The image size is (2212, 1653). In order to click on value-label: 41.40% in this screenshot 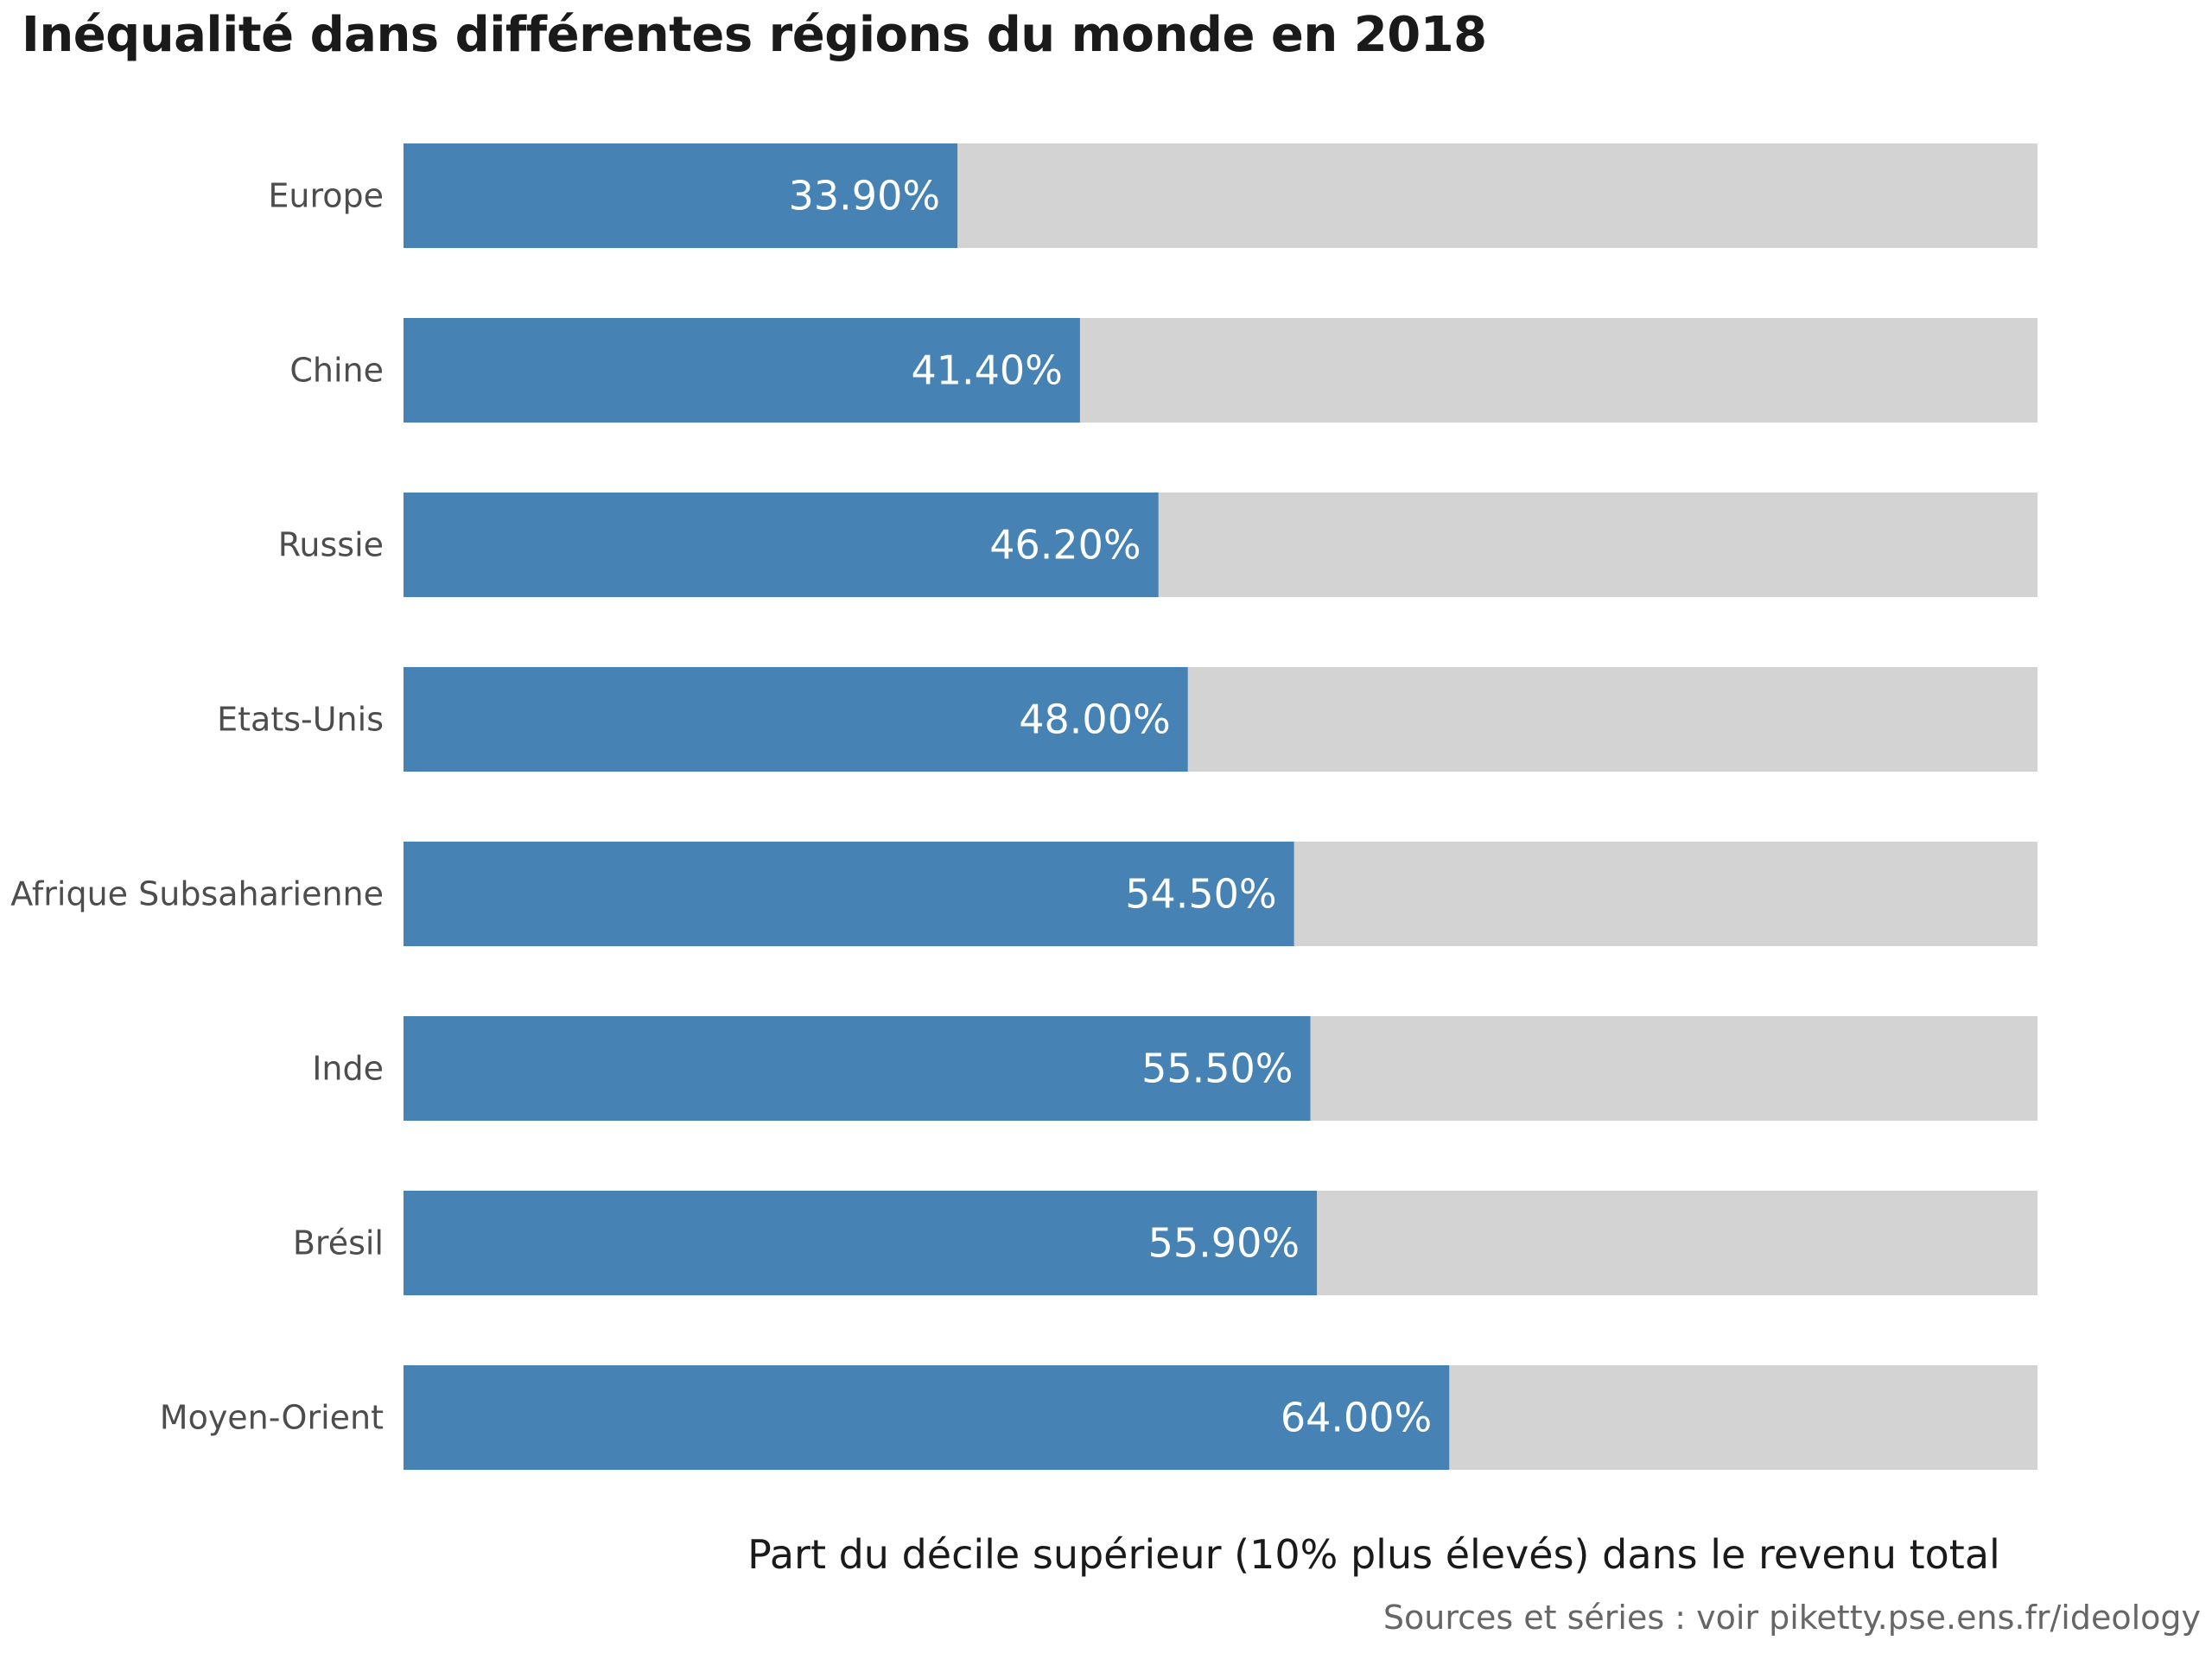, I will do `click(986, 370)`.